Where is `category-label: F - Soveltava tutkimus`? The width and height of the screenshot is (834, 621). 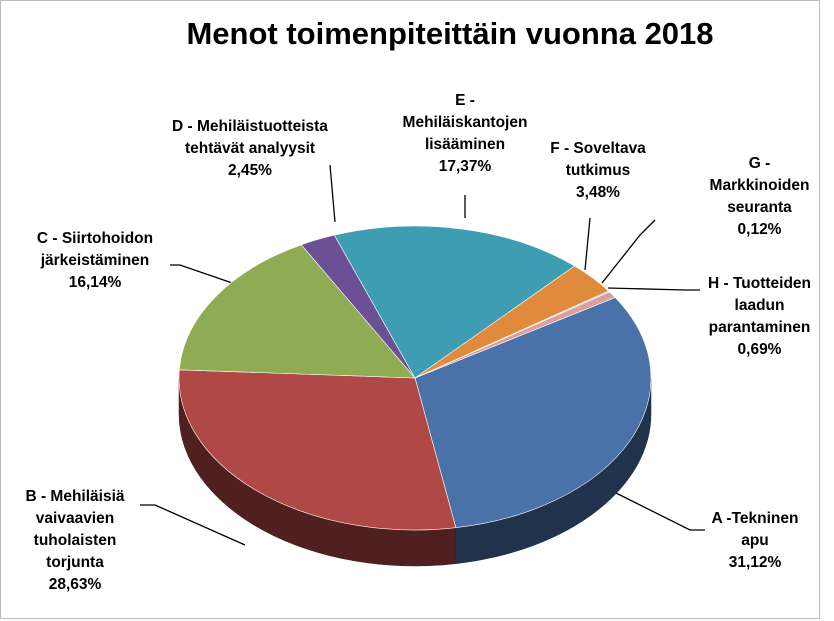
category-label: F - Soveltava tutkimus is located at coordinates (598, 159).